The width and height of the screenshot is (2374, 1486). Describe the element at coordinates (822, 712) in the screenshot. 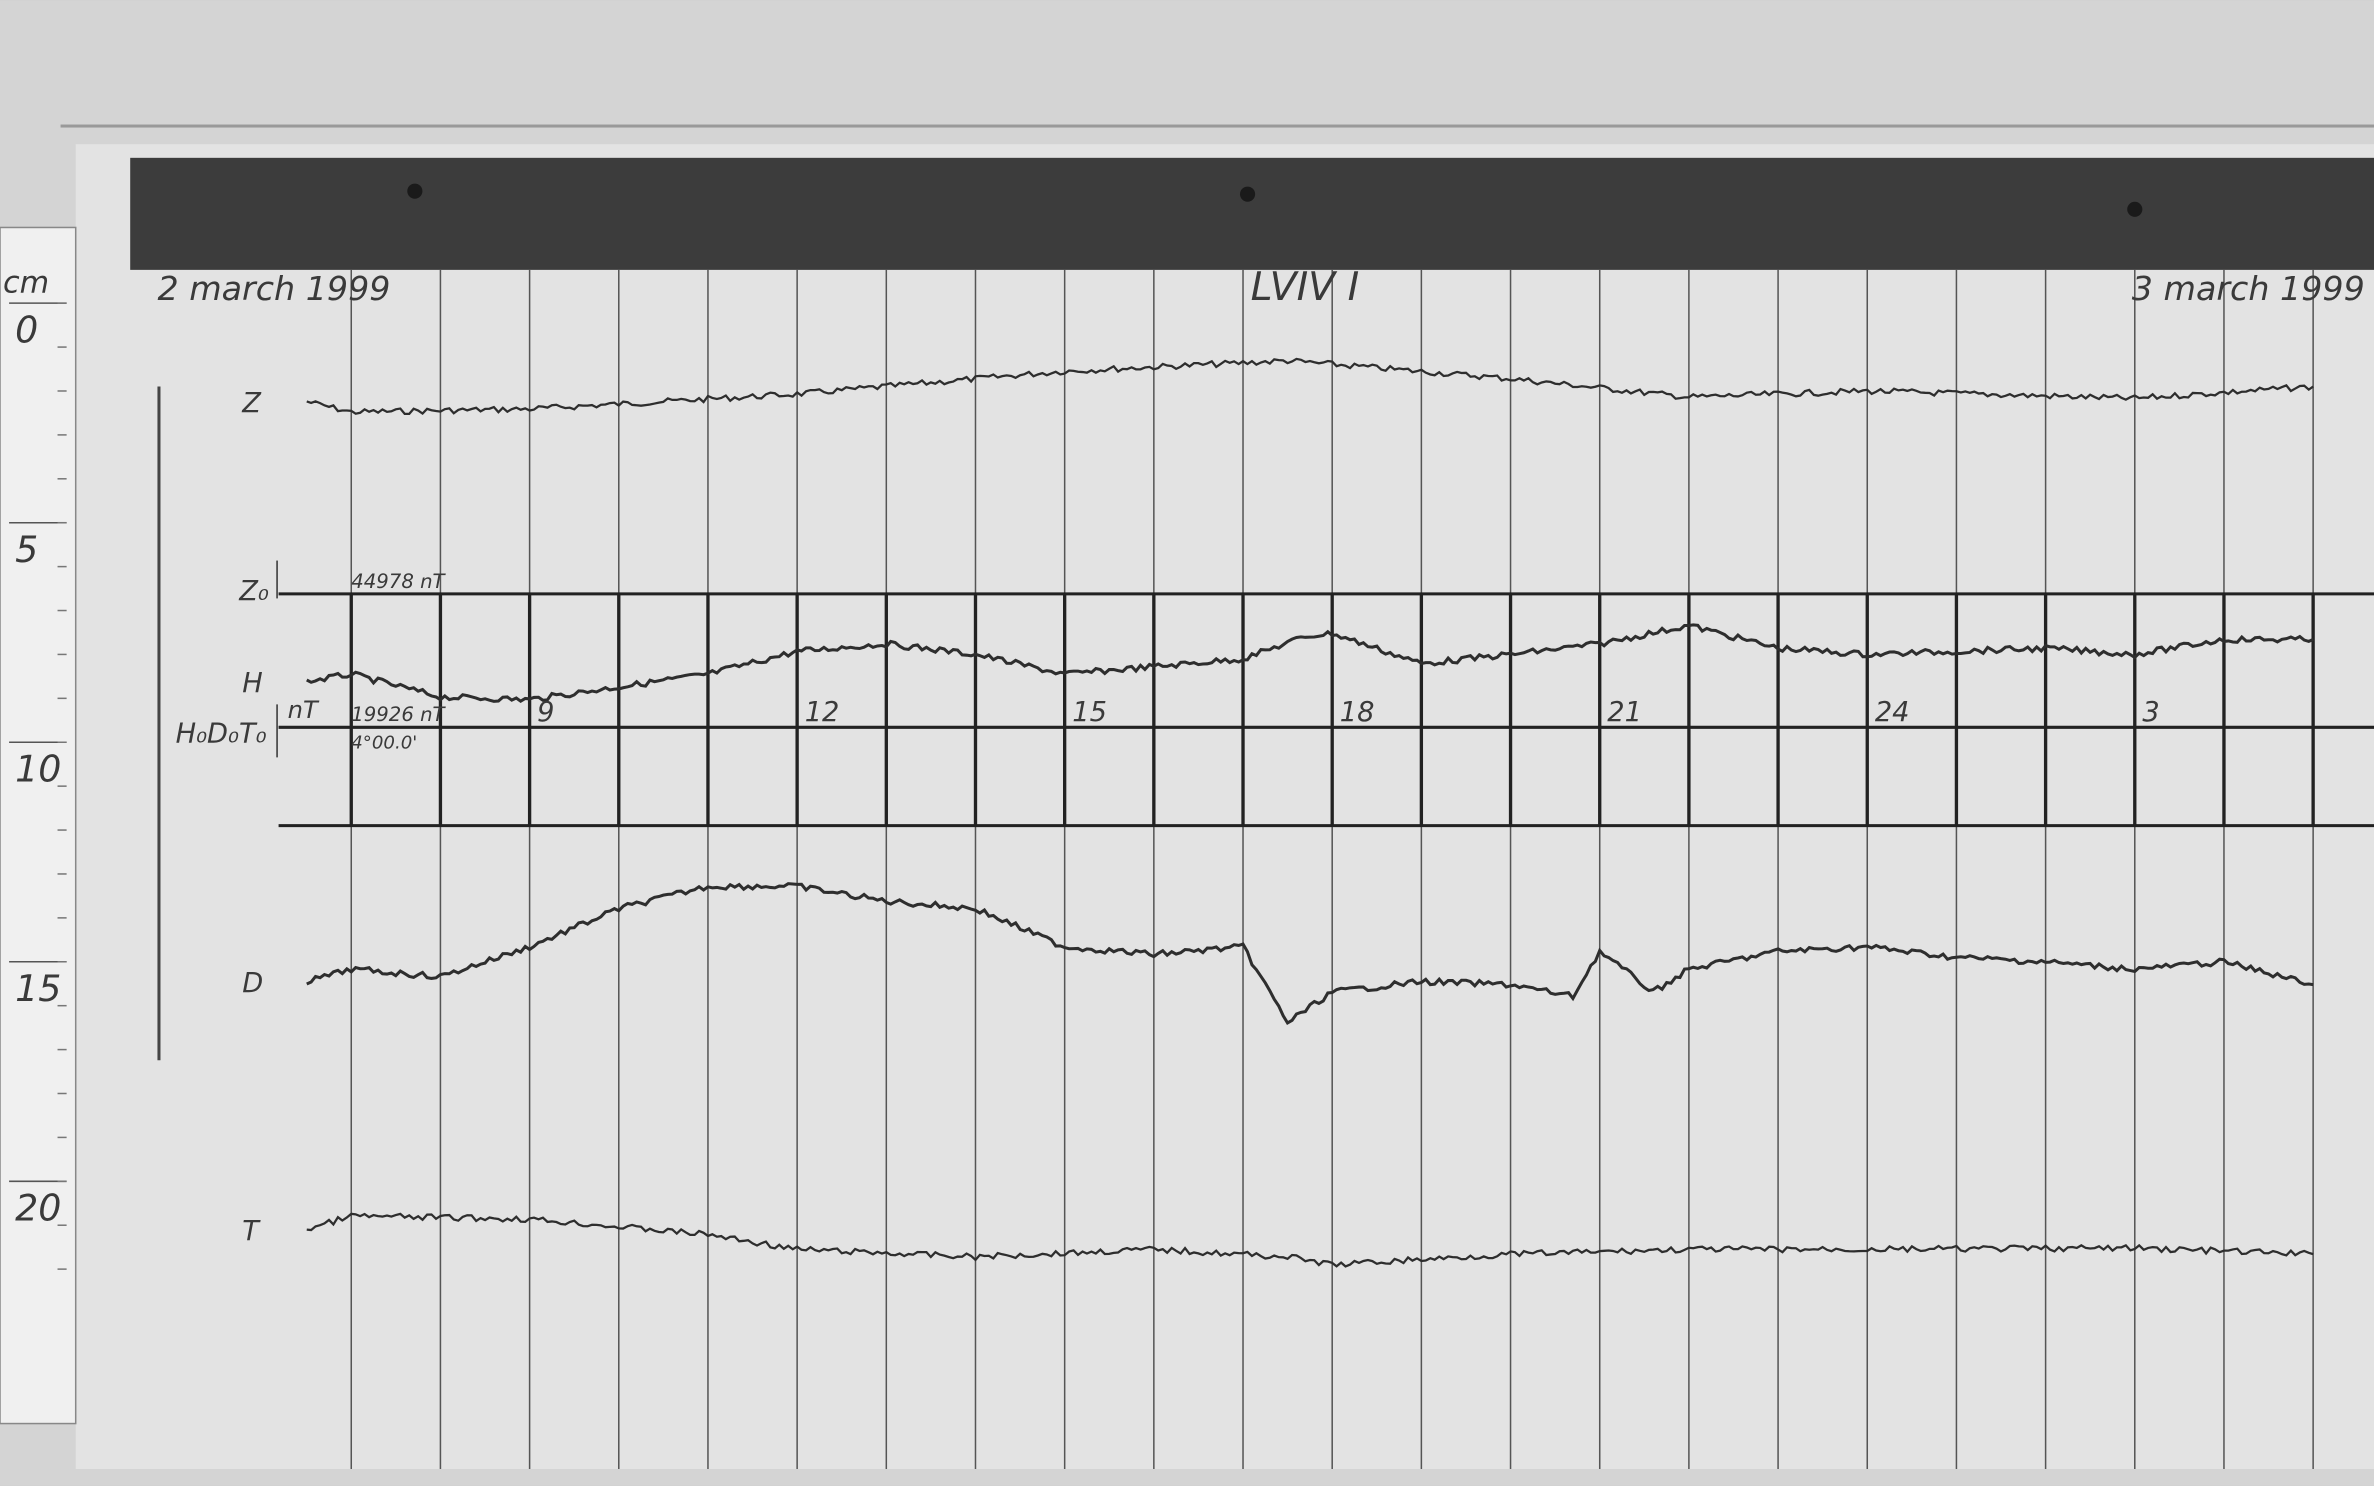

I see `hour-tick-label: 12` at that location.